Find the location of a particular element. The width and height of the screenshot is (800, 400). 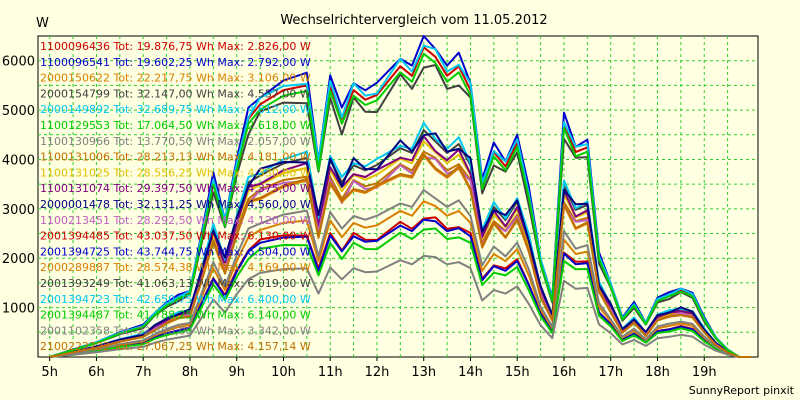

x-tick-label: 12h is located at coordinates (377, 372).